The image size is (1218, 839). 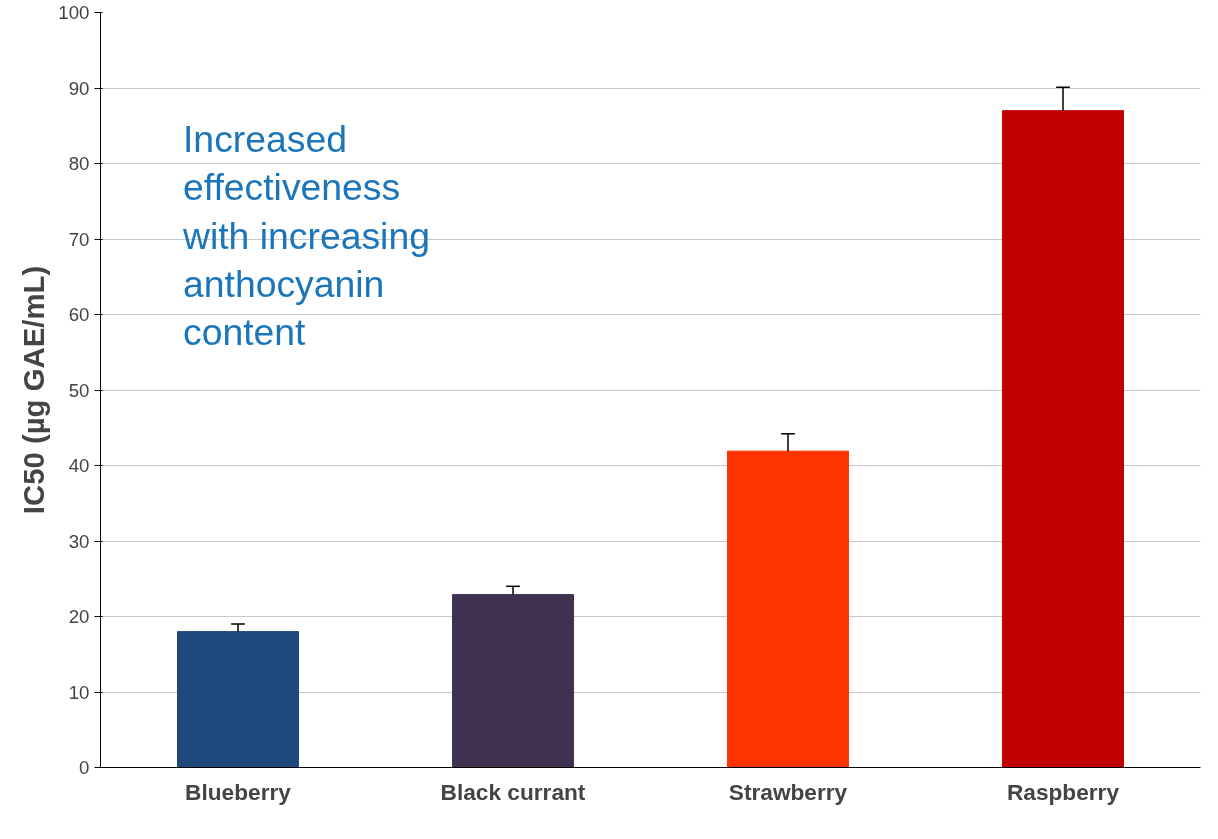 I want to click on y-tick-label: 70, so click(x=79, y=239).